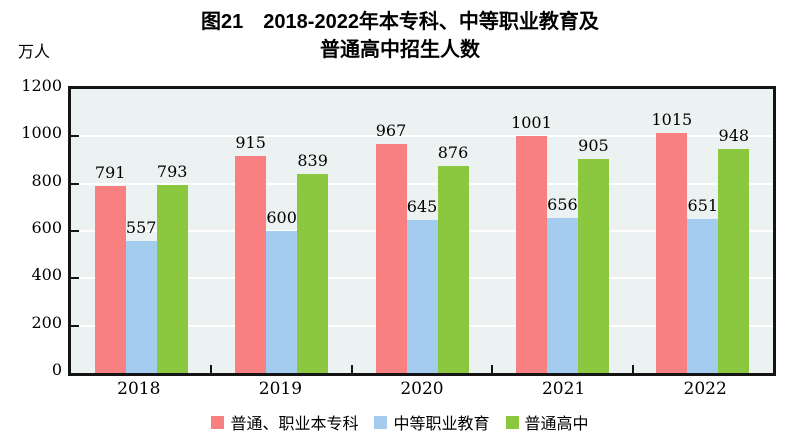  Describe the element at coordinates (563, 389) in the screenshot. I see `x-axis-label: 2021` at that location.